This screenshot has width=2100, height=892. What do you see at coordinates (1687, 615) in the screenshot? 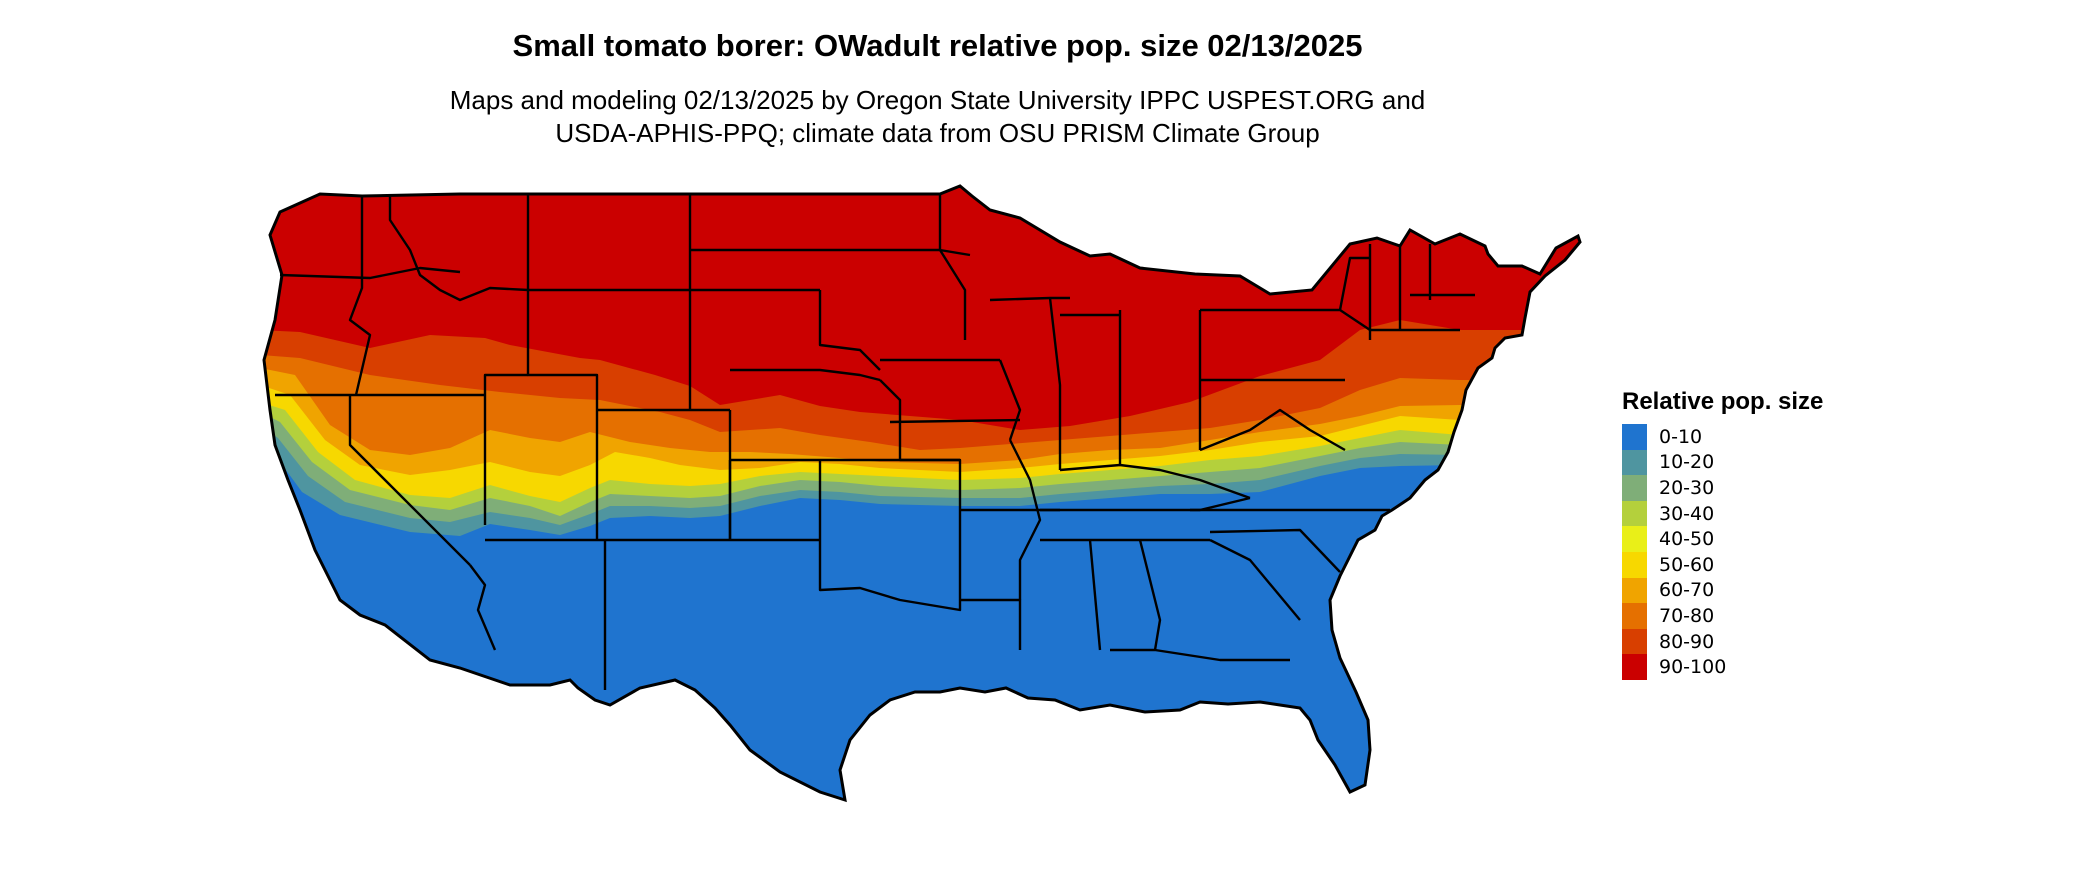
I see `legend-label: 70-80` at bounding box center [1687, 615].